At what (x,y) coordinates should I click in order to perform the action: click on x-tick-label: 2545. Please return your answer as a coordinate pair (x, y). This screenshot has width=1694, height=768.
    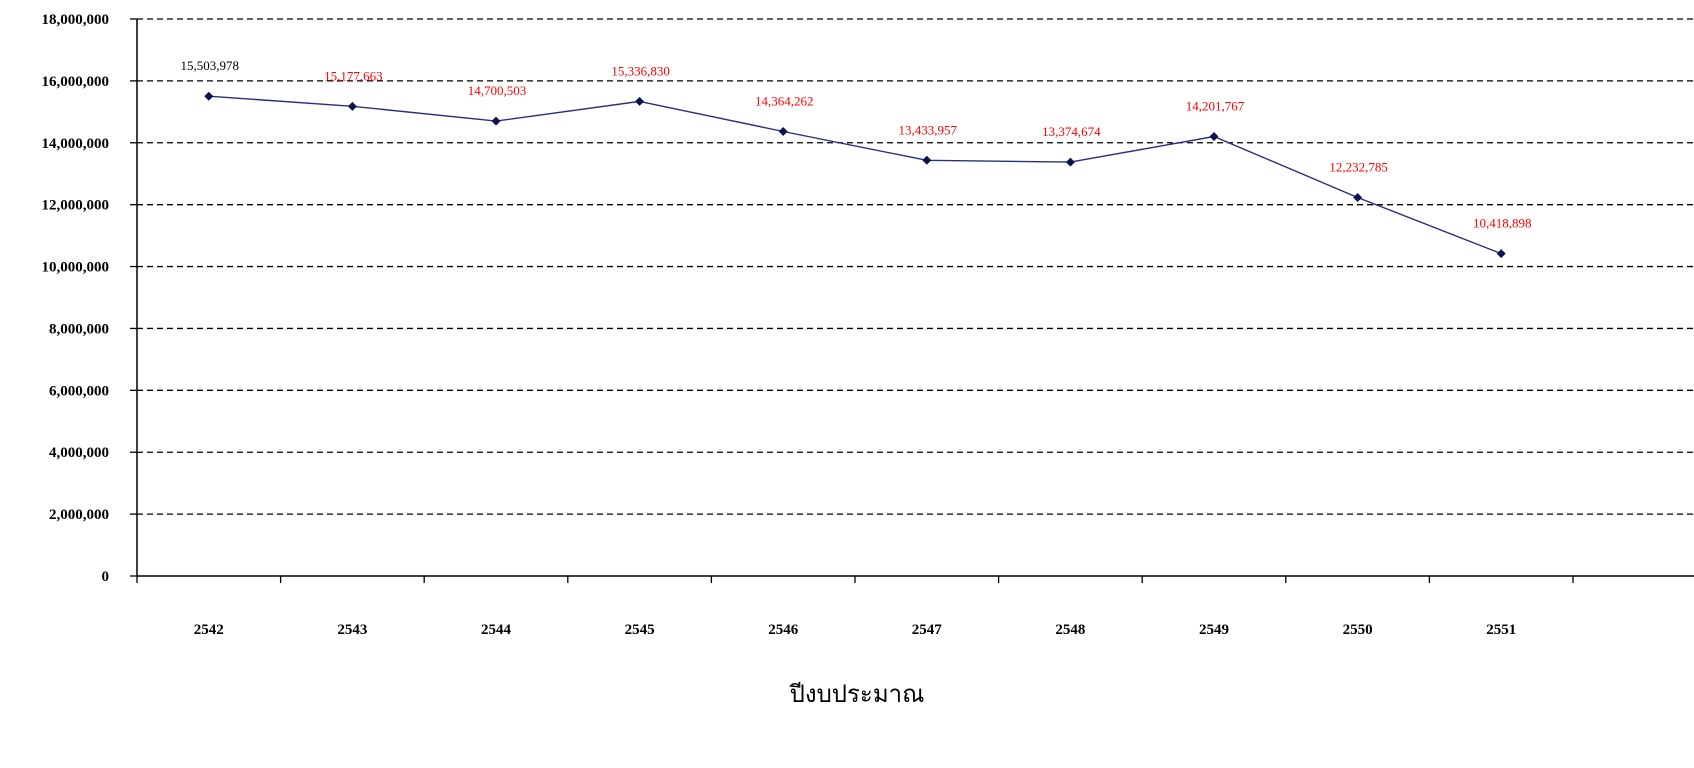
    Looking at the image, I should click on (640, 630).